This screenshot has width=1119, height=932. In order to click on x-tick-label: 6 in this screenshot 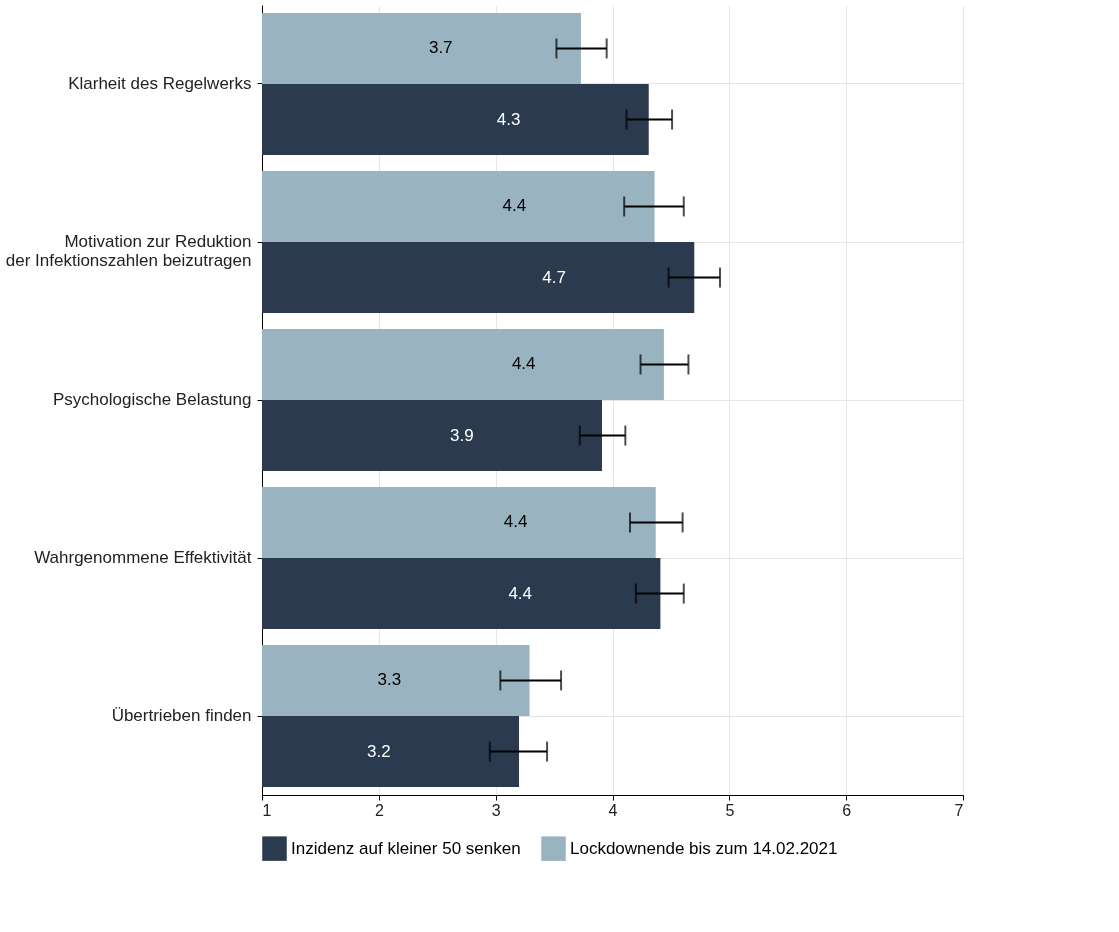, I will do `click(847, 810)`.